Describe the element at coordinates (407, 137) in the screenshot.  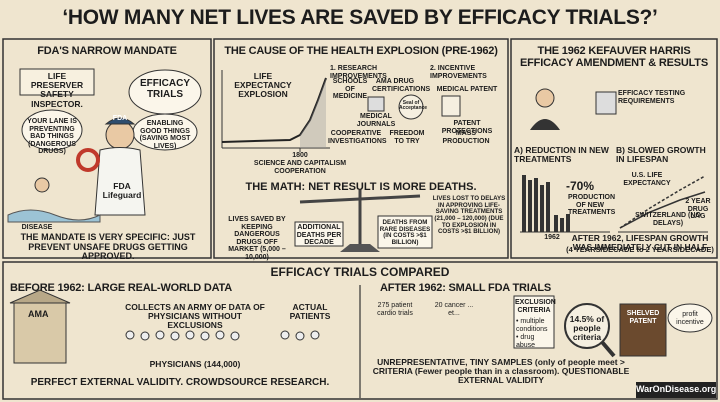
I see `list-item: FREEDOM TO TRY` at that location.